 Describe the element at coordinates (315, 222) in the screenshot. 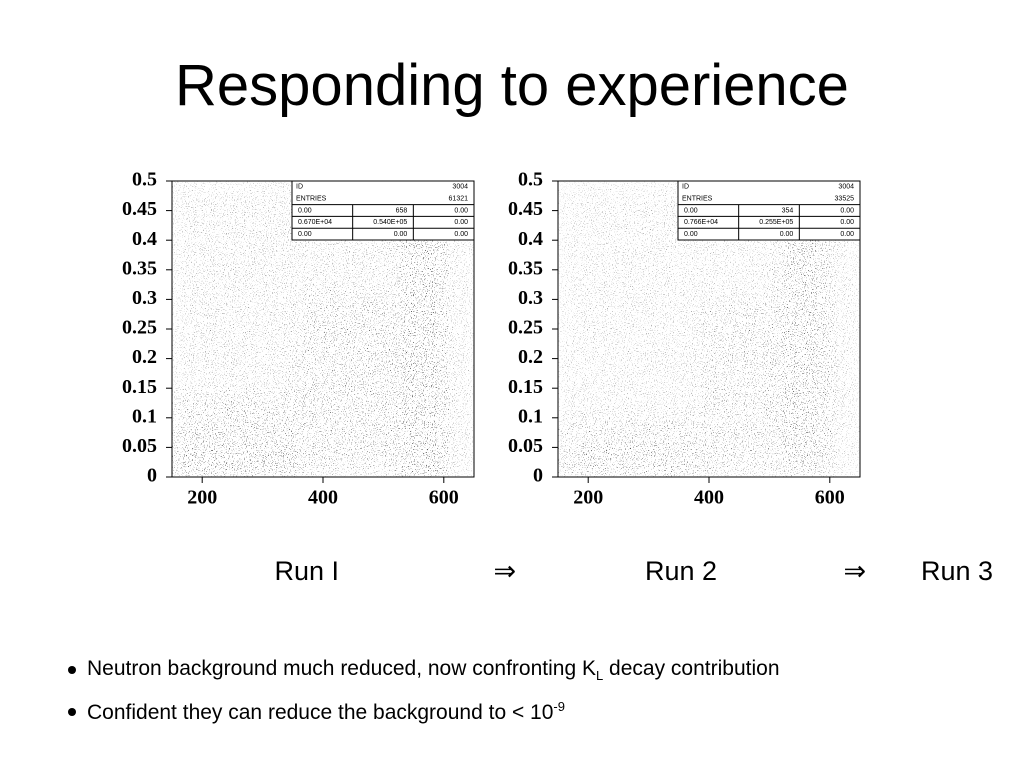

I see `stats-cell: 0.670E+04` at that location.